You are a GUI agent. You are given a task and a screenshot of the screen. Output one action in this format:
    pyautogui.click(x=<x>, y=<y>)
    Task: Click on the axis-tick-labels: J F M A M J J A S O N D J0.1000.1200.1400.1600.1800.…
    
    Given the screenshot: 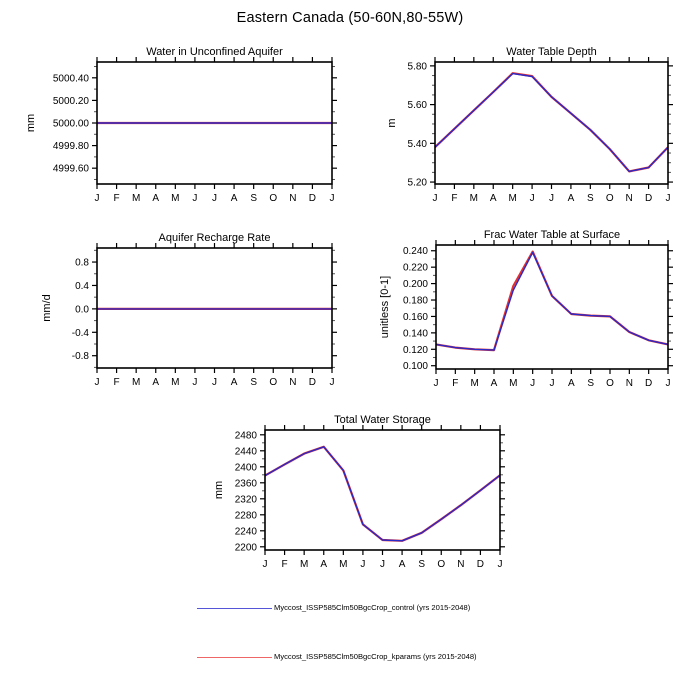 What is the action you would take?
    pyautogui.click(x=537, y=317)
    